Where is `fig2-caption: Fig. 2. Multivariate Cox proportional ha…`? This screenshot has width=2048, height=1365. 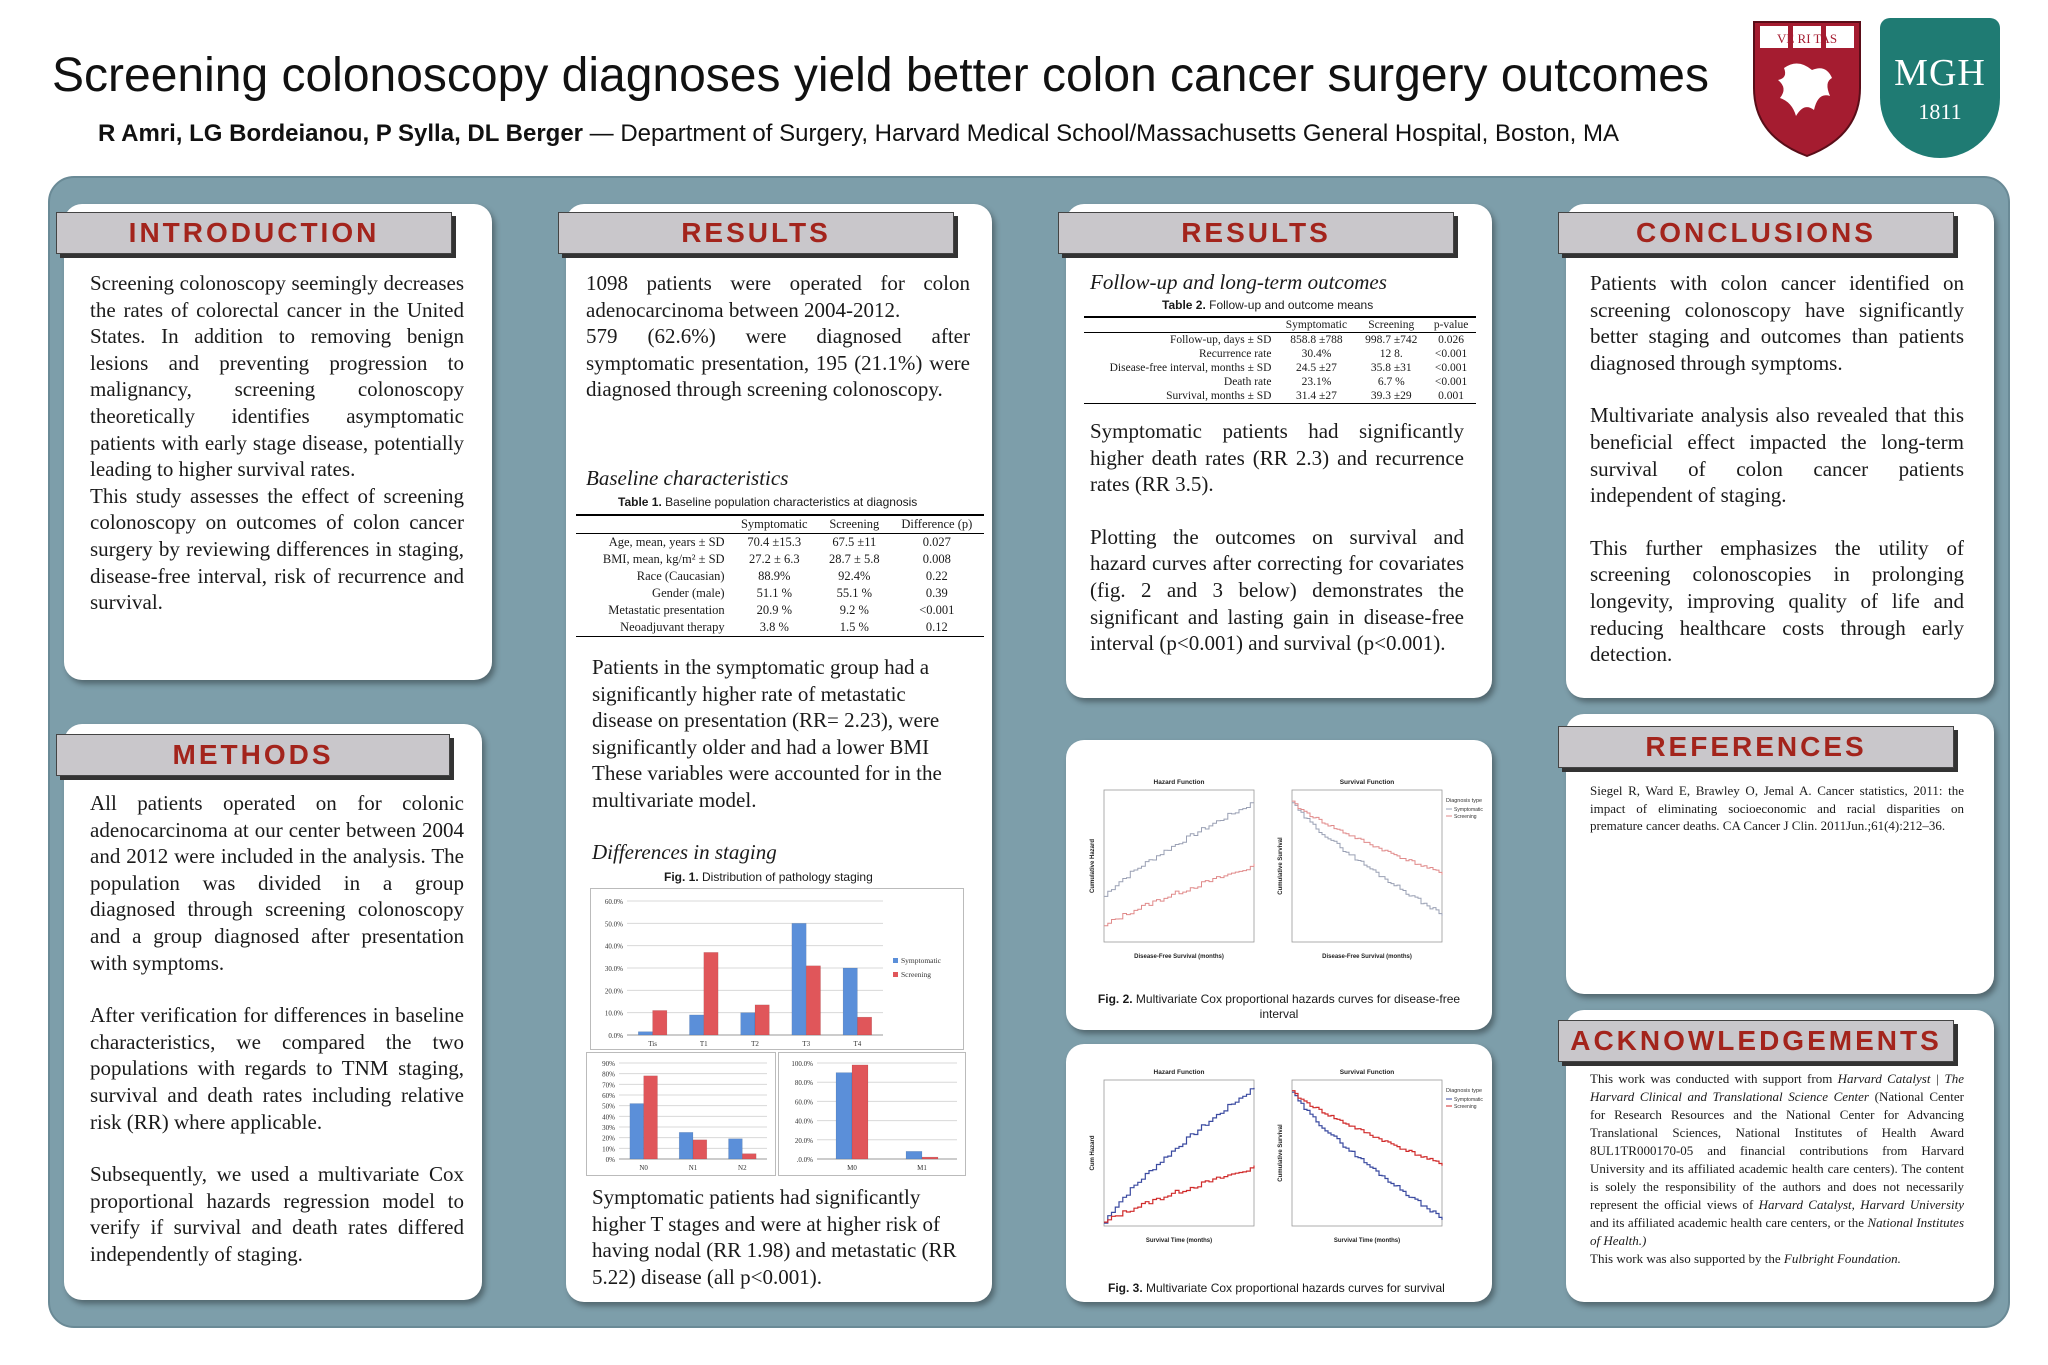
fig2-caption: Fig. 2. Multivariate Cox proportional ha… is located at coordinates (1279, 1007).